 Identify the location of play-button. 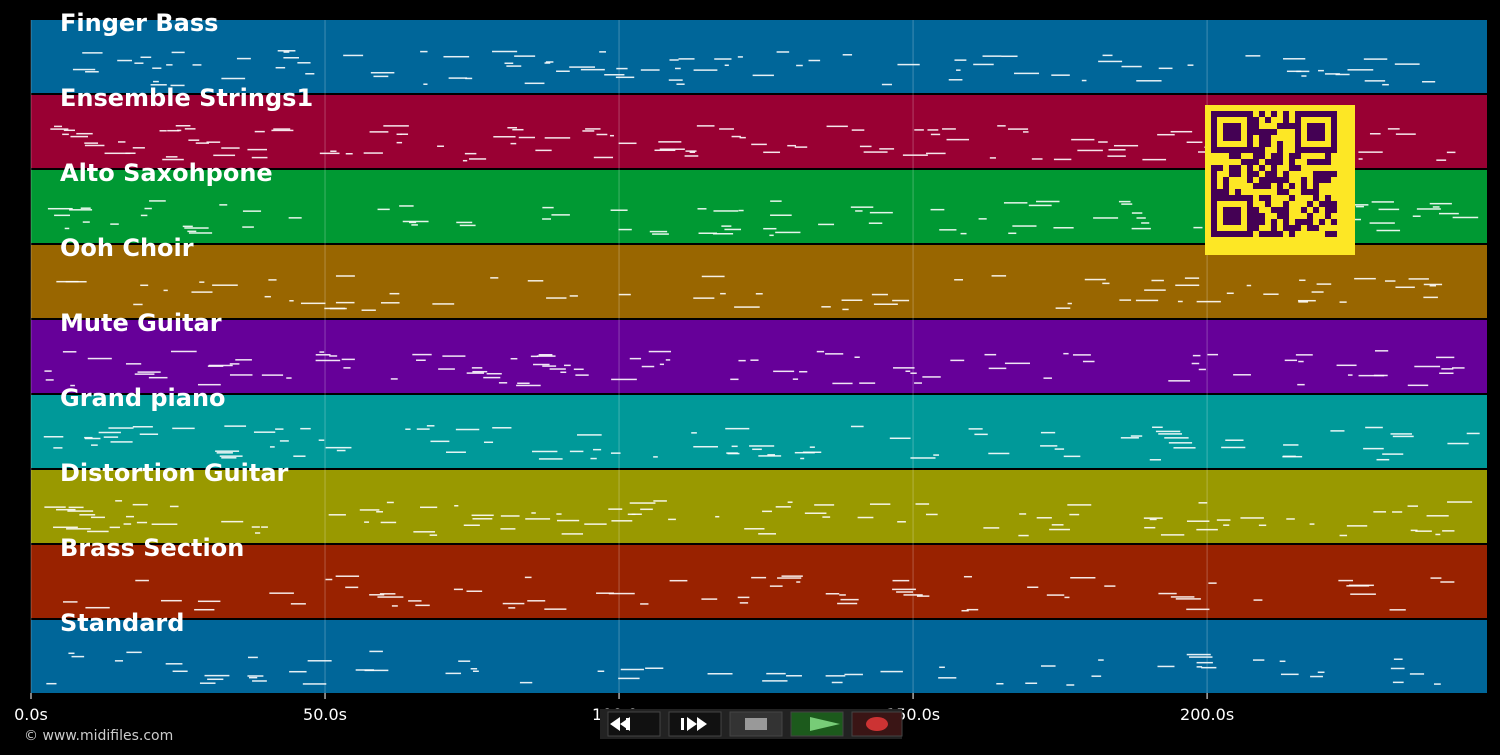
(817, 724).